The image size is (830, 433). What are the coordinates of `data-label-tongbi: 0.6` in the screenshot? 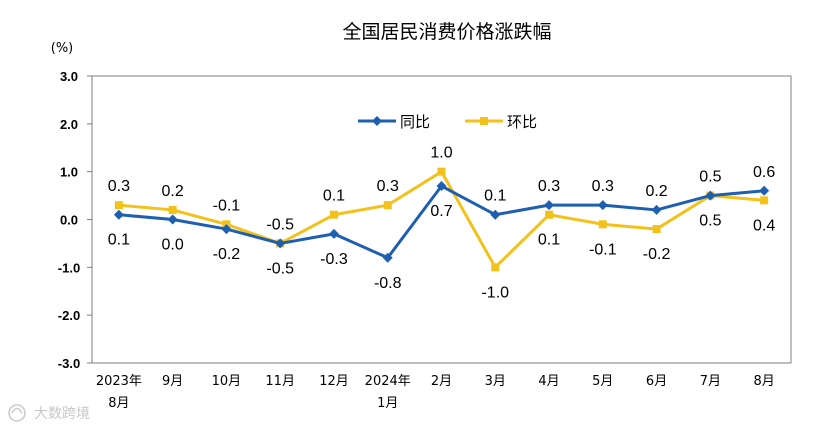 It's located at (764, 172).